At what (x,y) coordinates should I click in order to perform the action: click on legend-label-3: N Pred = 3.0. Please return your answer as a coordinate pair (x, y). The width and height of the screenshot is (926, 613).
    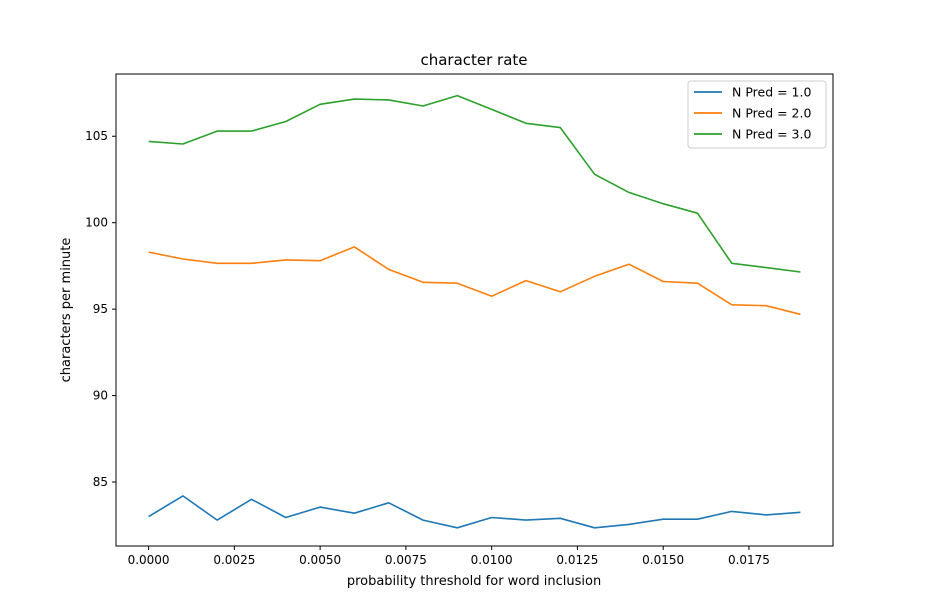
    Looking at the image, I should click on (771, 134).